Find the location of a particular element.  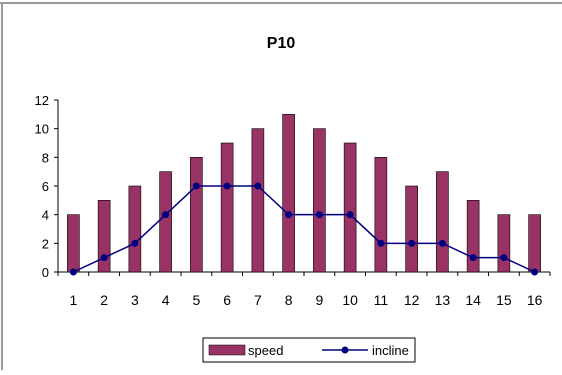

x-tick-labels: 1 2 3 4 5 6 7 8 9 10 11 12 13 14 15 16 is located at coordinates (305, 300).